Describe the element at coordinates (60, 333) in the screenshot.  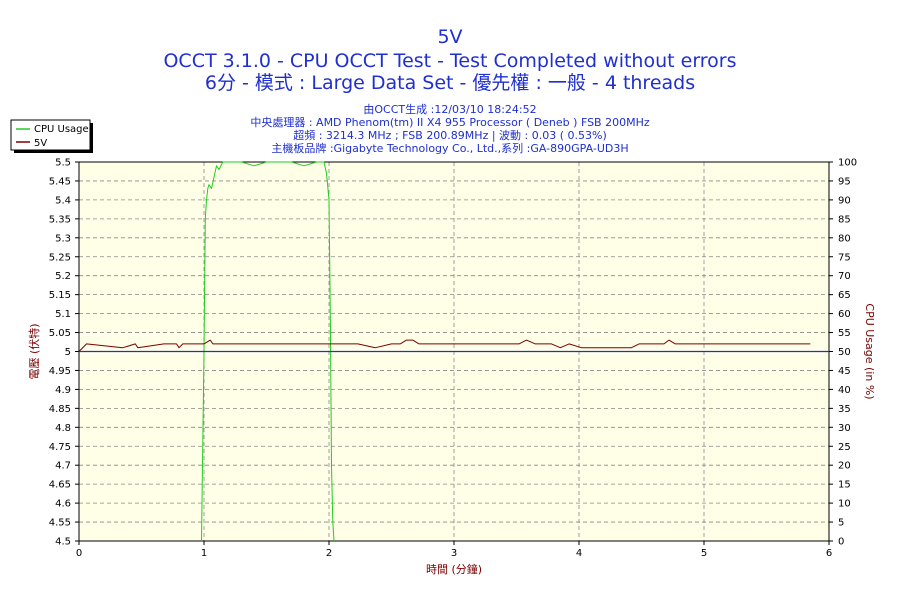
I see `y-left-tick-label: 5.05` at that location.